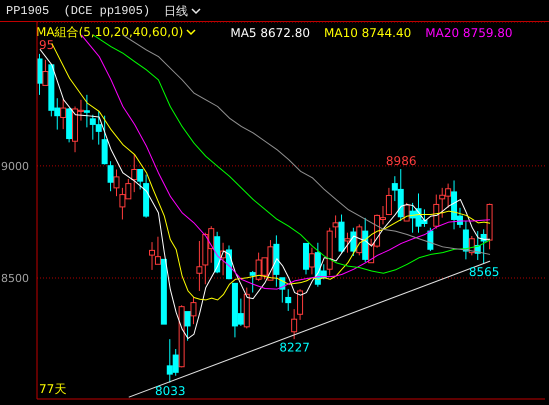  Describe the element at coordinates (52, 389) in the screenshot. I see `annotation: 77天` at that location.